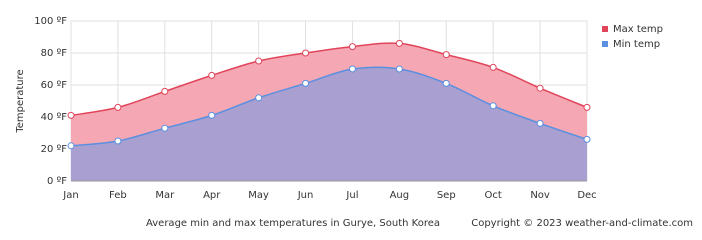  I want to click on legend-label: Min temp, so click(636, 44).